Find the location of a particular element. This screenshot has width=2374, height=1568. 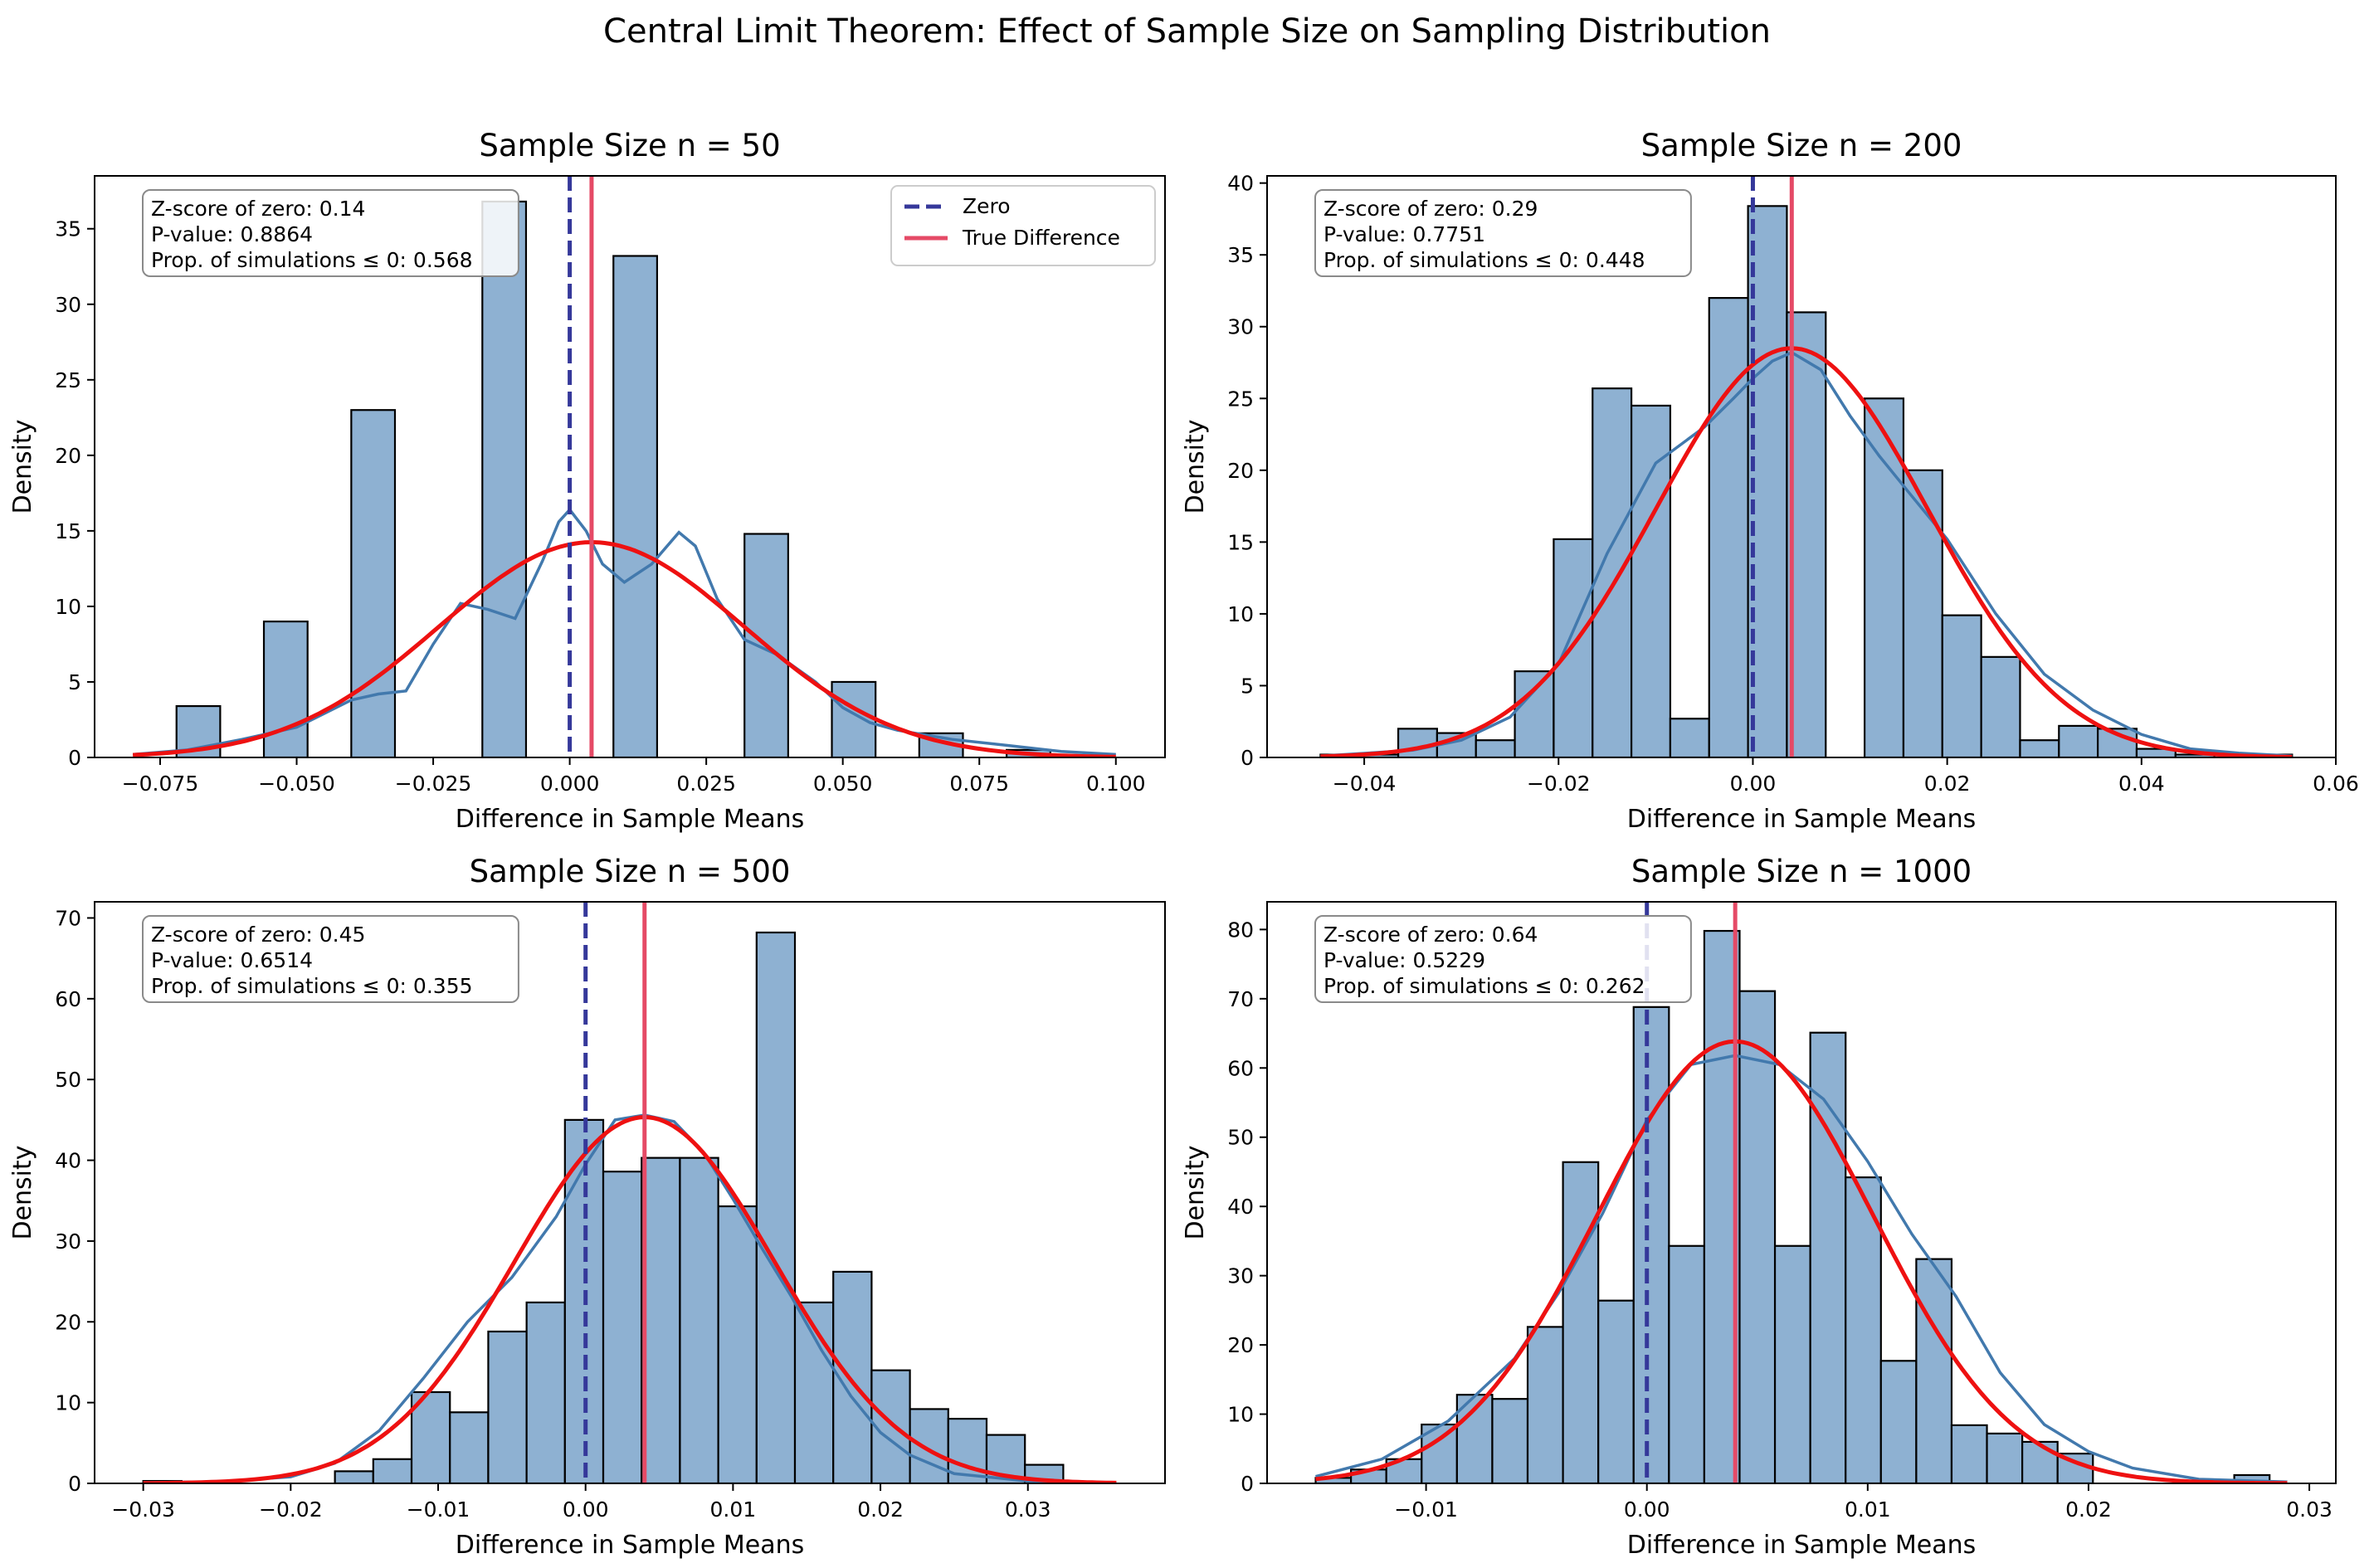

x-tick-label: −0.01 is located at coordinates (1426, 1509).